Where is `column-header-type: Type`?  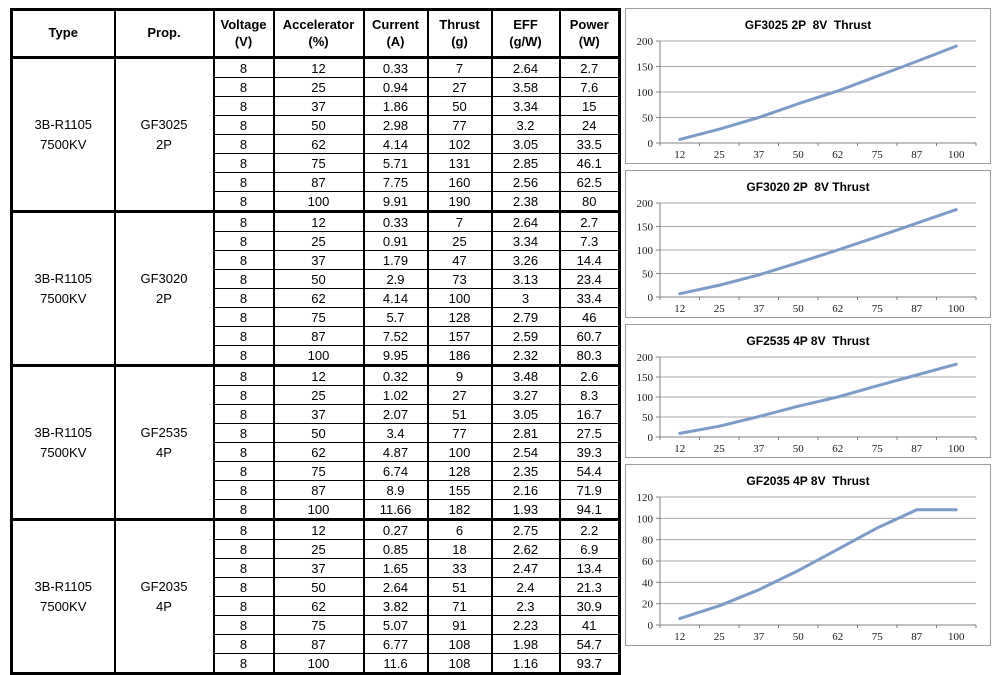 column-header-type: Type is located at coordinates (63, 33).